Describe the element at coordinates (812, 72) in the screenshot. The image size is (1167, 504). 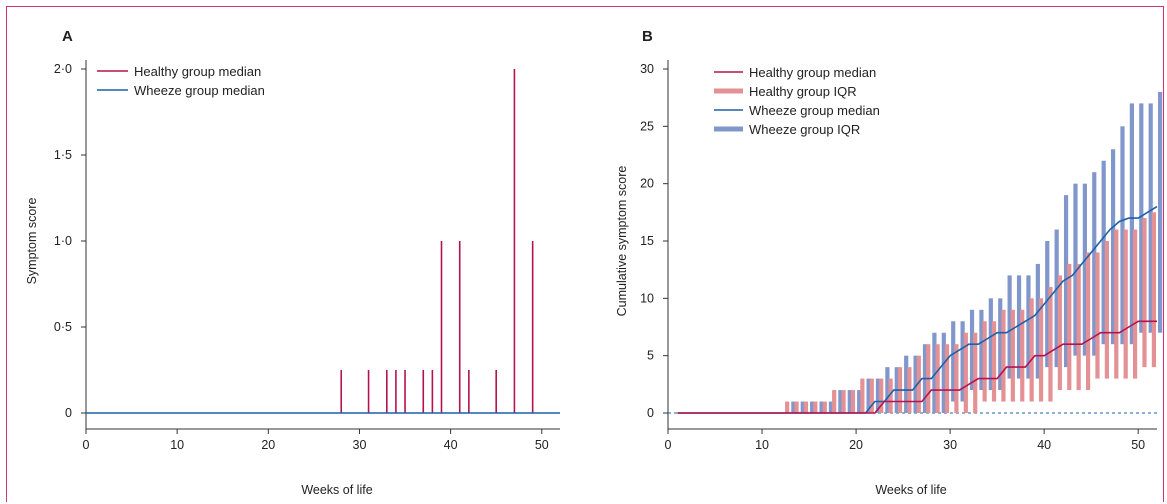
I see `panel-b-legend-label: Healthy group median` at that location.